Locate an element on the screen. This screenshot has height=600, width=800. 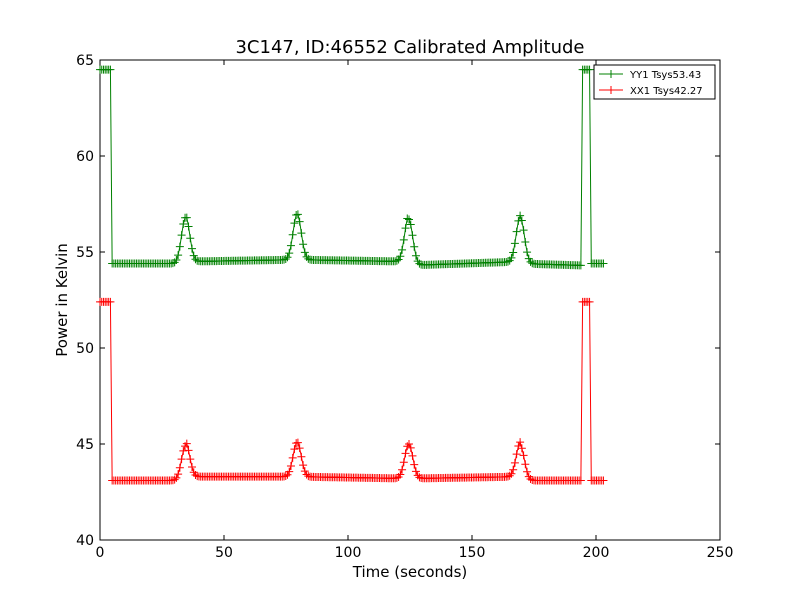
y-tick-label: 40 is located at coordinates (85, 541).